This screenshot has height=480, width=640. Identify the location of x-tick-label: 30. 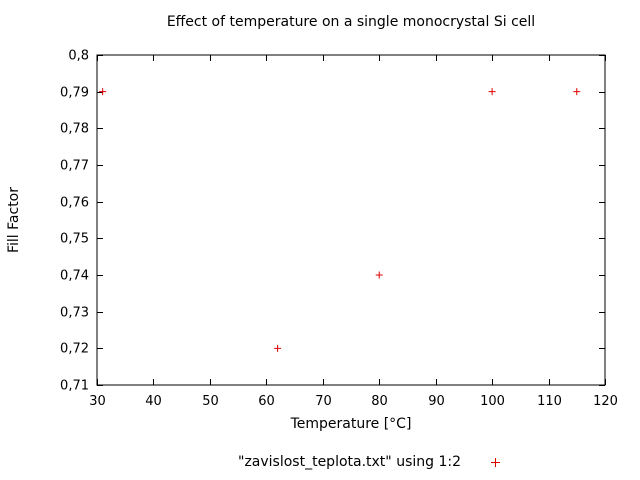
(97, 401).